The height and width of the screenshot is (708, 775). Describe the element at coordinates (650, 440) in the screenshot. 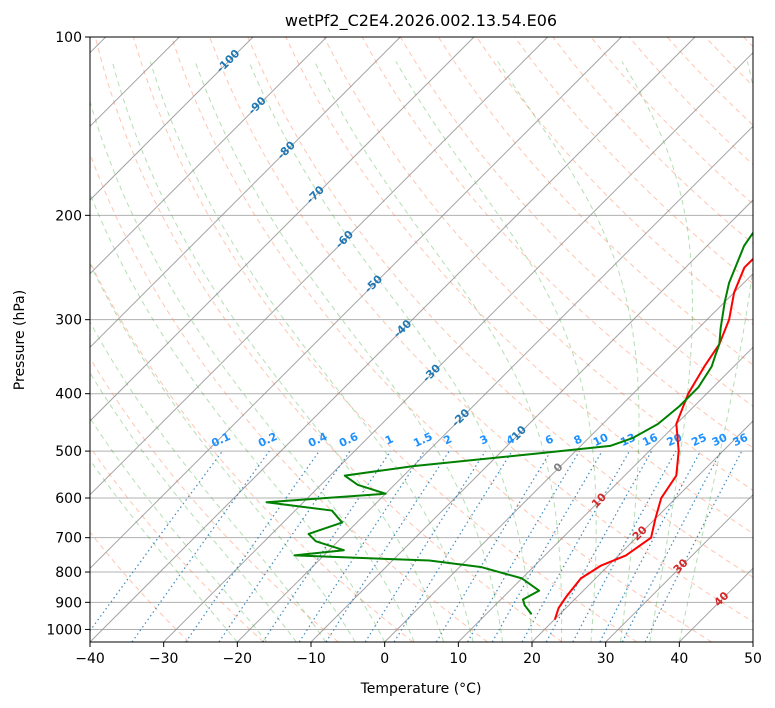

I see `mixing-ratio-label: 16` at that location.